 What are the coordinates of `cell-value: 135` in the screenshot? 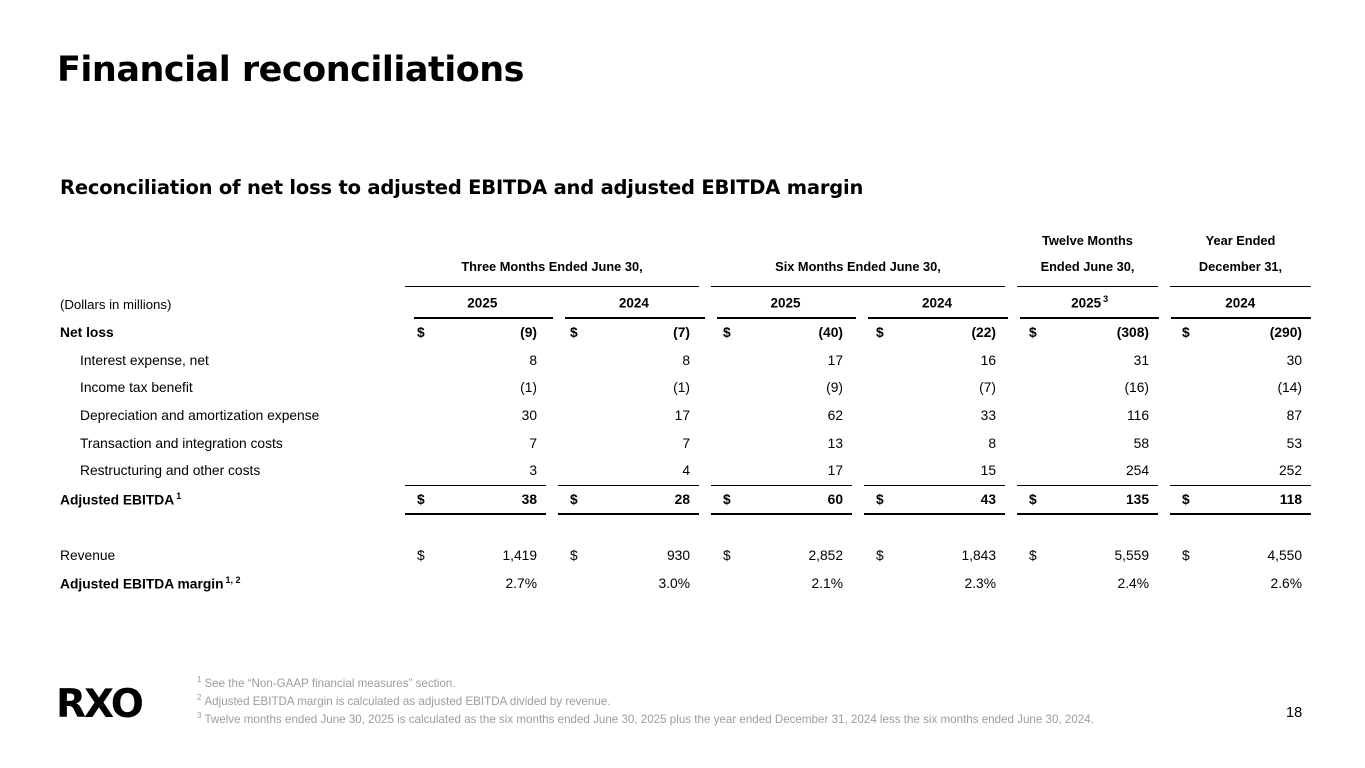 It's located at (1137, 499).